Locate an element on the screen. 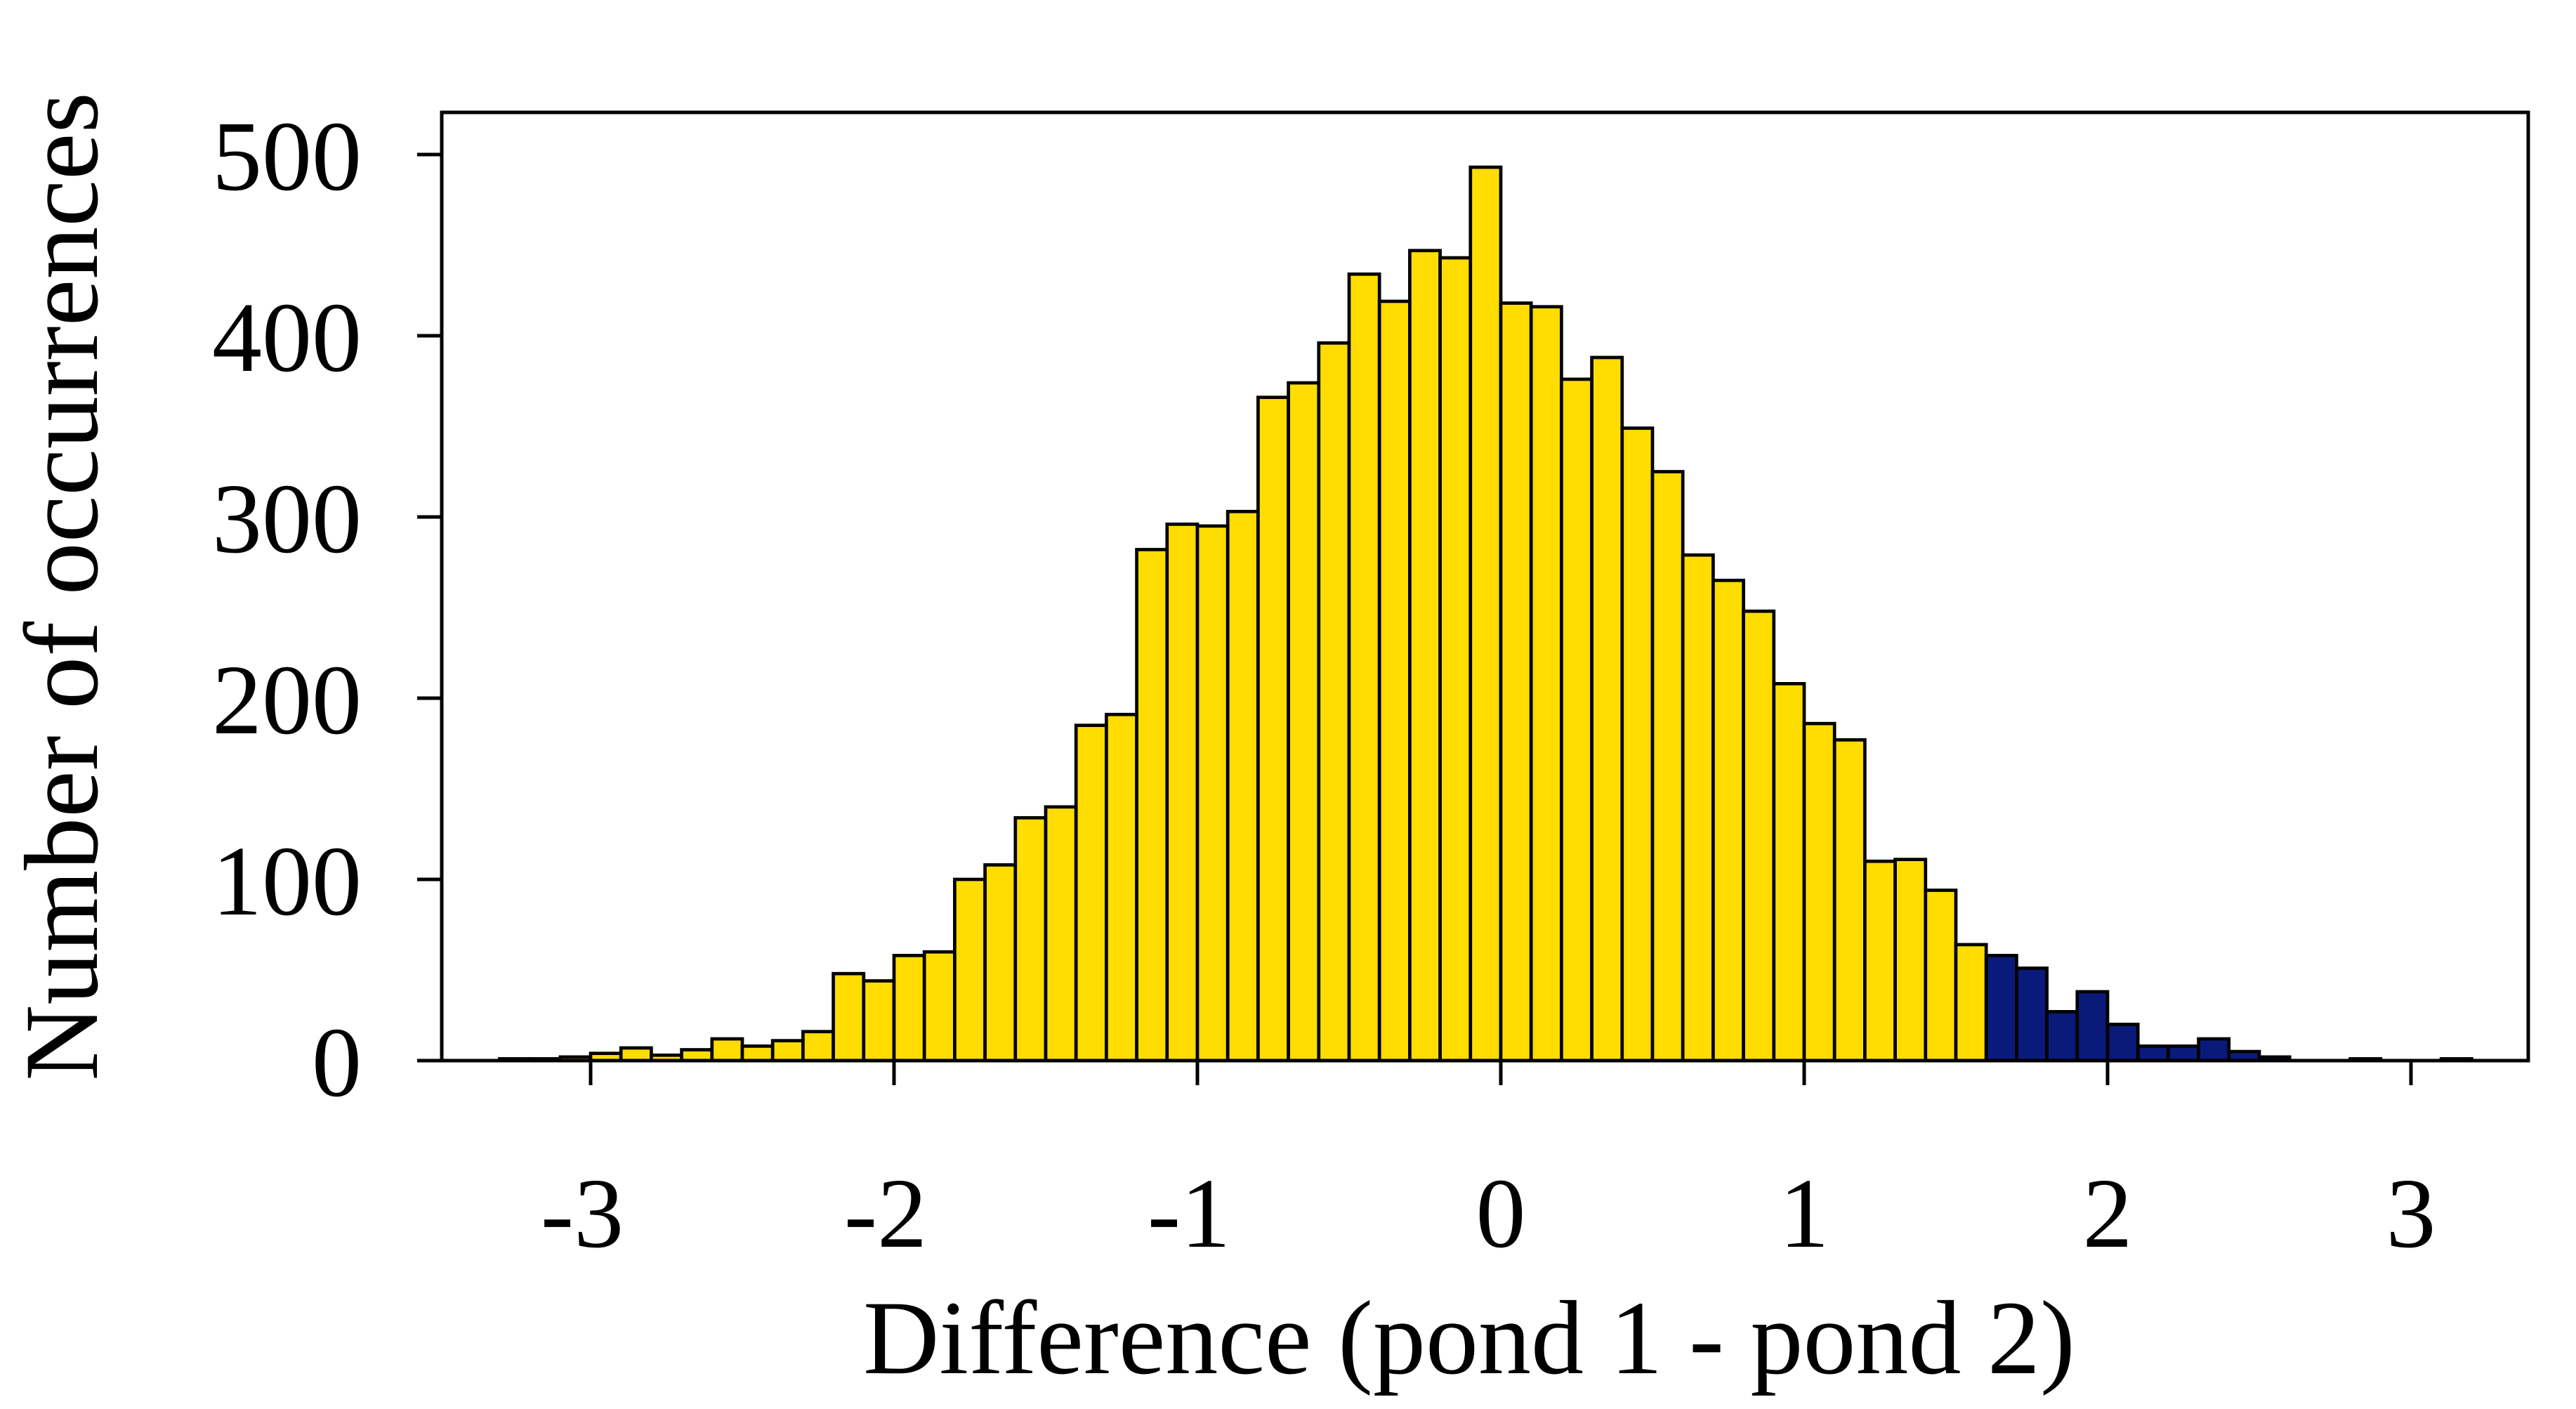 Image resolution: width=2576 pixels, height=1409 pixels. x-axis-title: Difference (pond 1 - pond 2) is located at coordinates (1469, 1338).